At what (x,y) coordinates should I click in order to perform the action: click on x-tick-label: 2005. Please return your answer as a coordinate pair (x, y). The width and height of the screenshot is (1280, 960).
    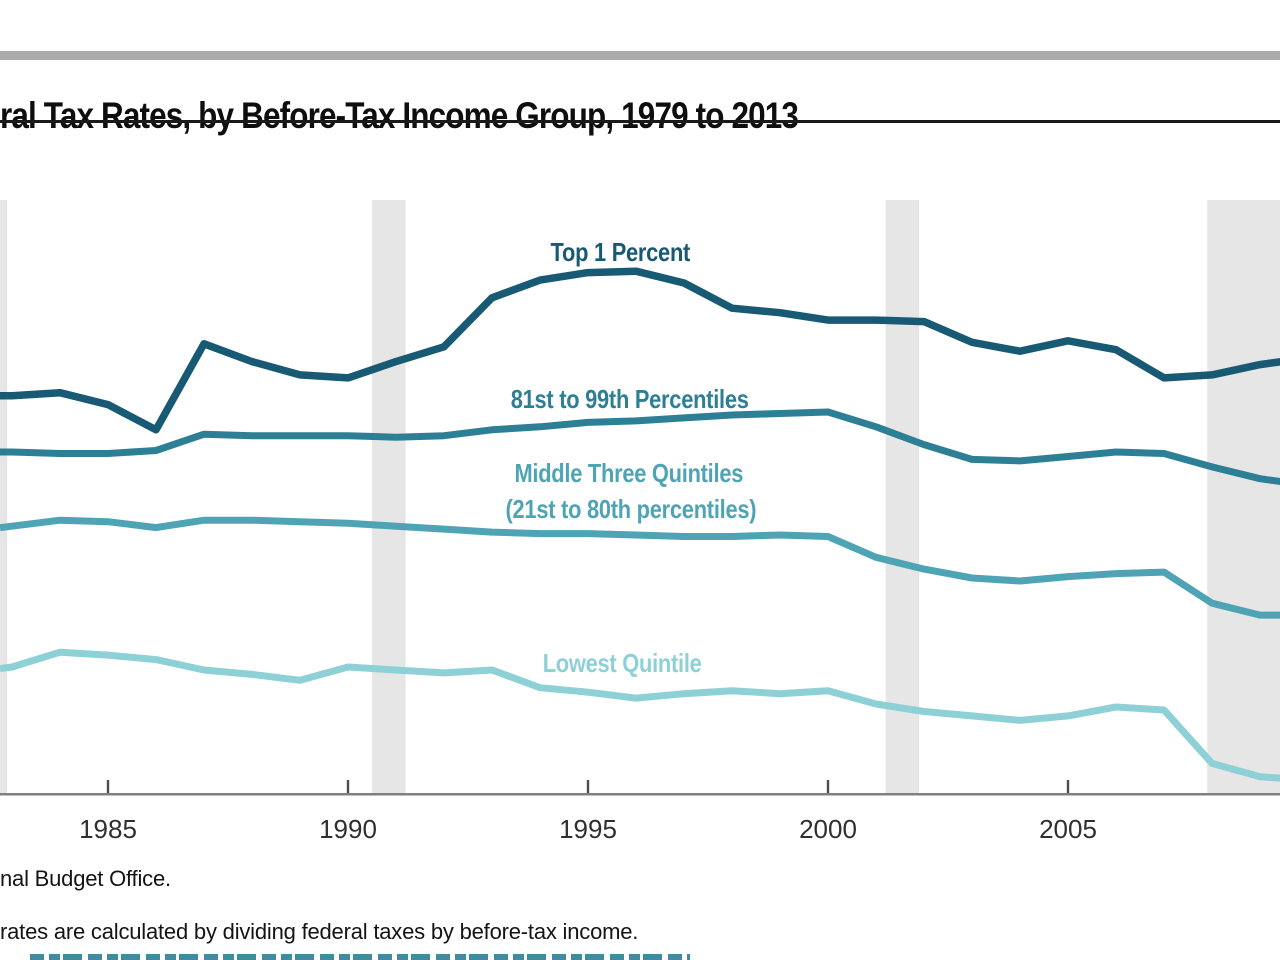
    Looking at the image, I should click on (1068, 829).